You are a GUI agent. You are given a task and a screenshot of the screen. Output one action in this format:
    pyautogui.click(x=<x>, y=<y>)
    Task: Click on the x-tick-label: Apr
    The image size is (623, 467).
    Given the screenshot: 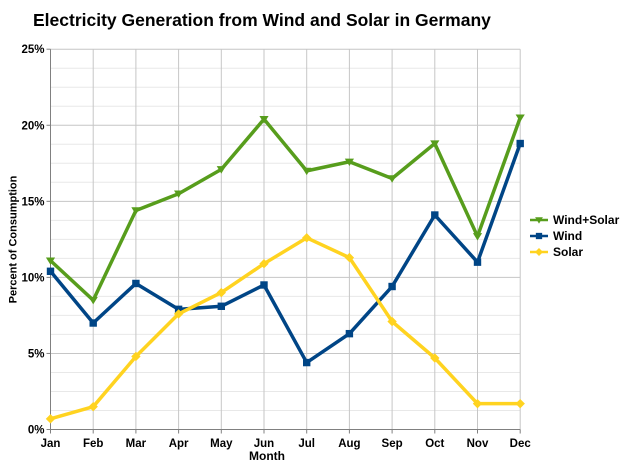 What is the action you would take?
    pyautogui.click(x=179, y=444)
    